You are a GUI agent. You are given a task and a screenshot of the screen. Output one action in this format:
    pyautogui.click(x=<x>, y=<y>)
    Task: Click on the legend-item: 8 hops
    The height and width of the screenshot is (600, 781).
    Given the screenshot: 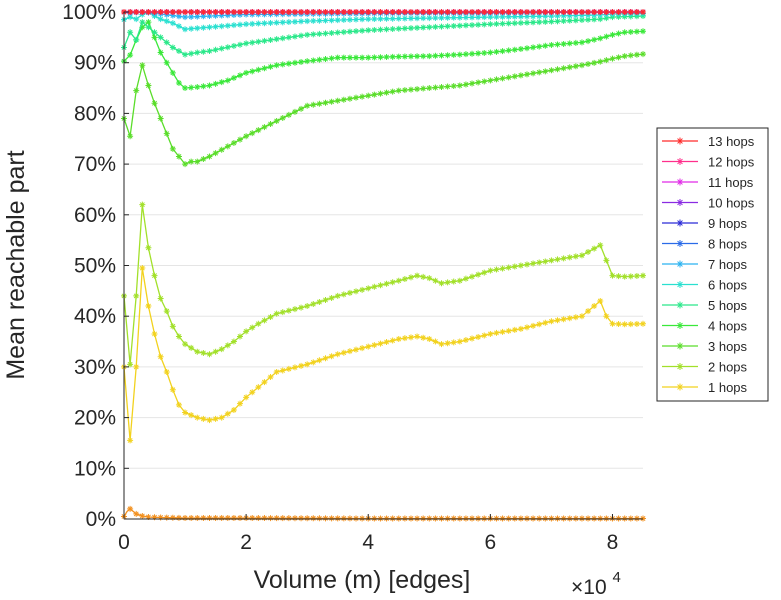 What is the action you would take?
    pyautogui.click(x=705, y=244)
    